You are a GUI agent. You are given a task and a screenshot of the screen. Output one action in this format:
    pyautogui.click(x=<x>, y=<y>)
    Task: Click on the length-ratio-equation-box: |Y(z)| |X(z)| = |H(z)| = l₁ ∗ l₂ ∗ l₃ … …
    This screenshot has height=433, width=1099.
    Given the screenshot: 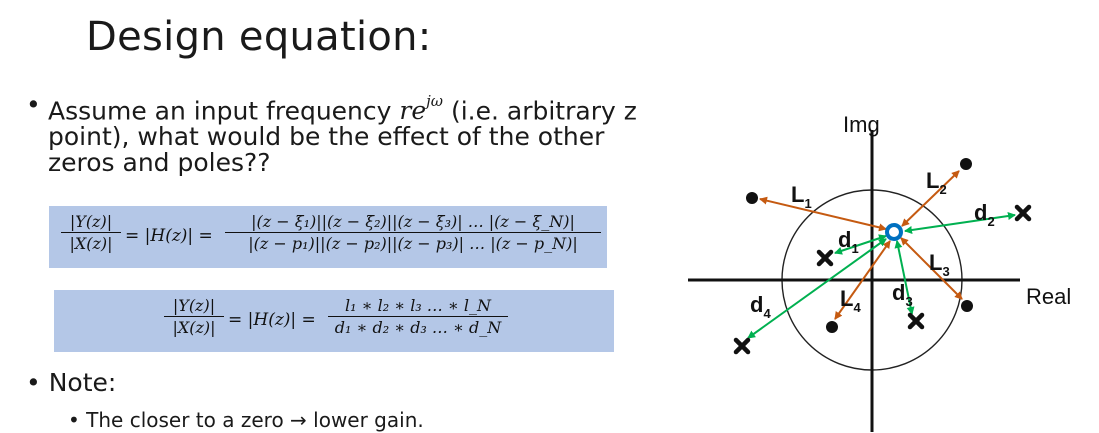 What is the action you would take?
    pyautogui.click(x=334, y=321)
    